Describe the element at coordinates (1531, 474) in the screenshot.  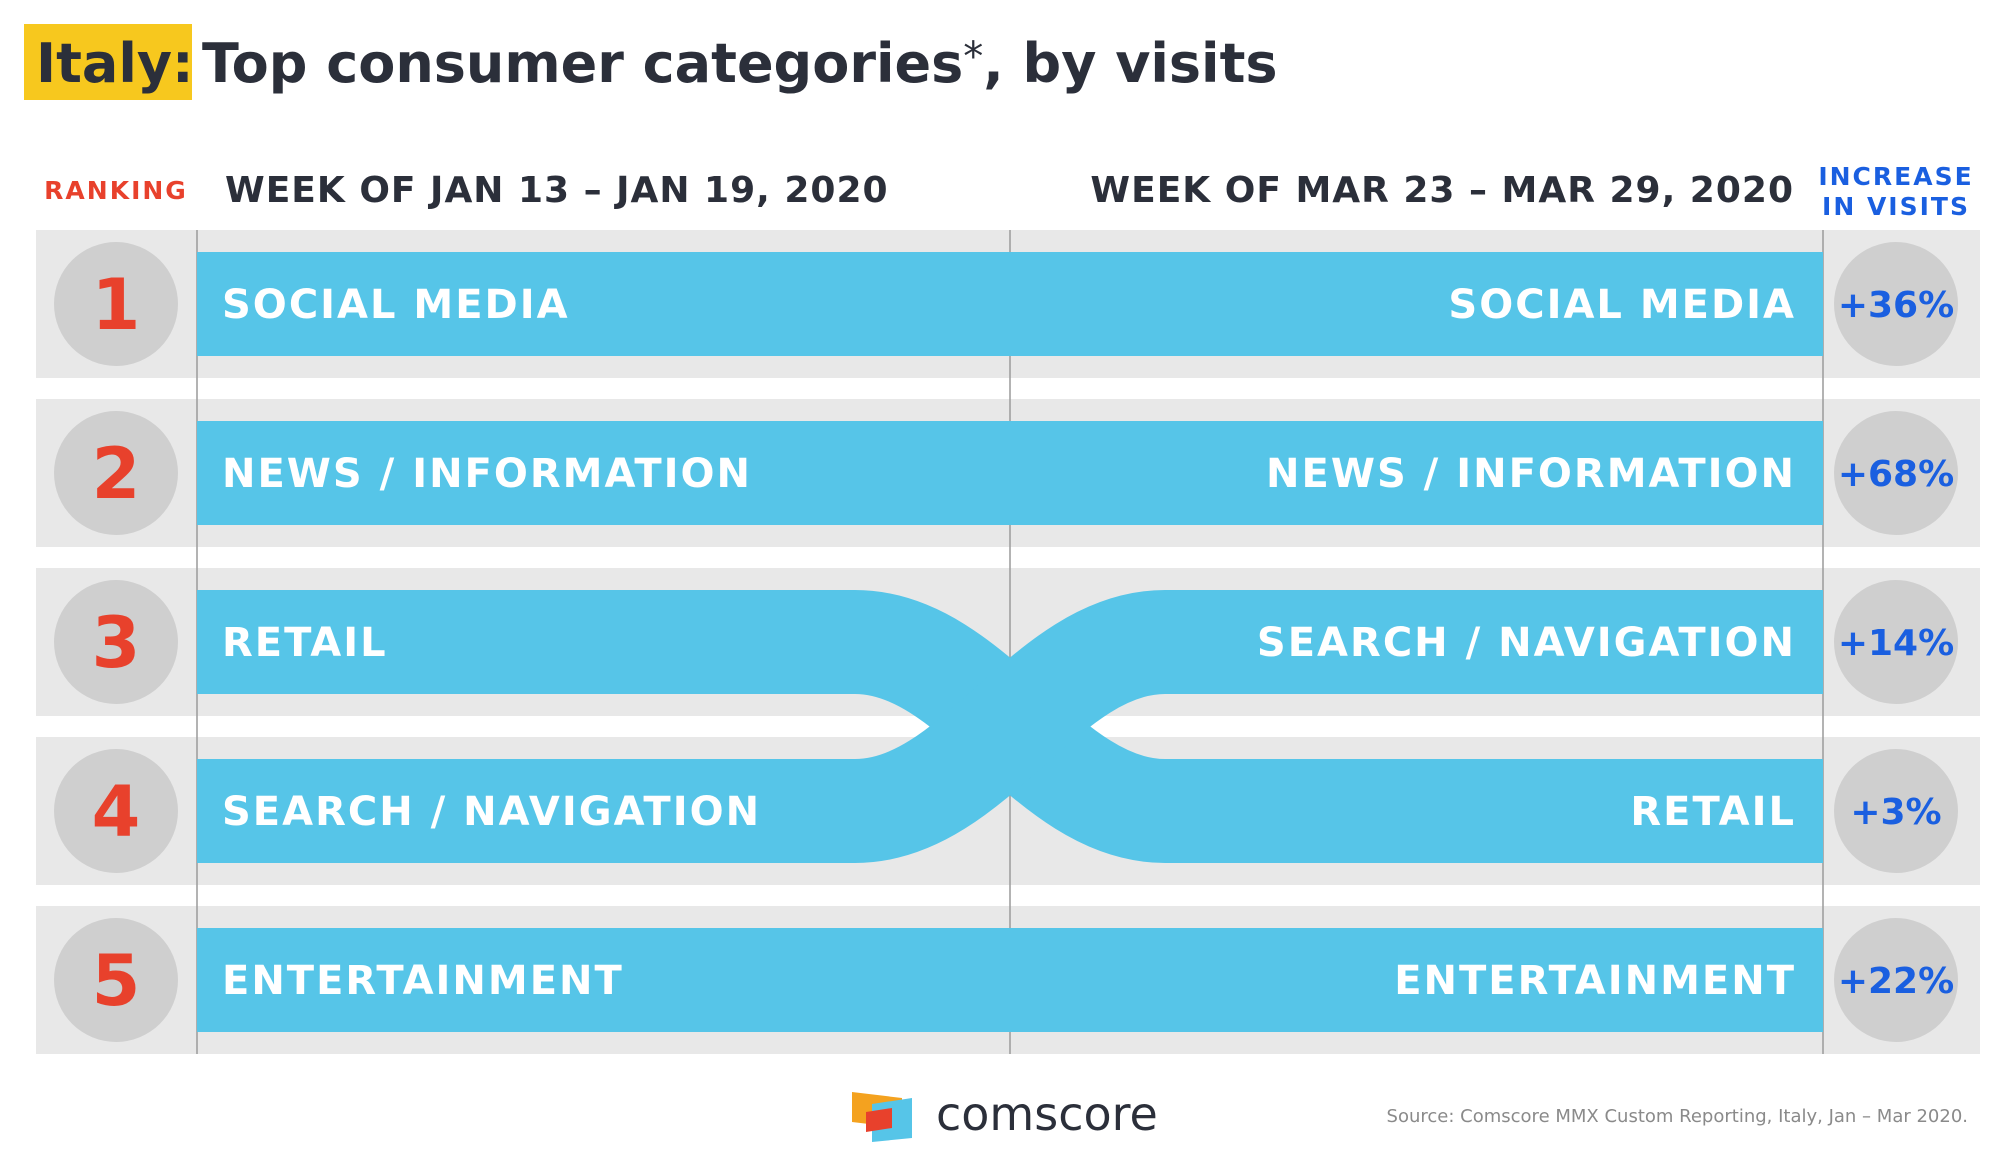
I see `mar-category-label: NEWS / INFORMATION` at that location.